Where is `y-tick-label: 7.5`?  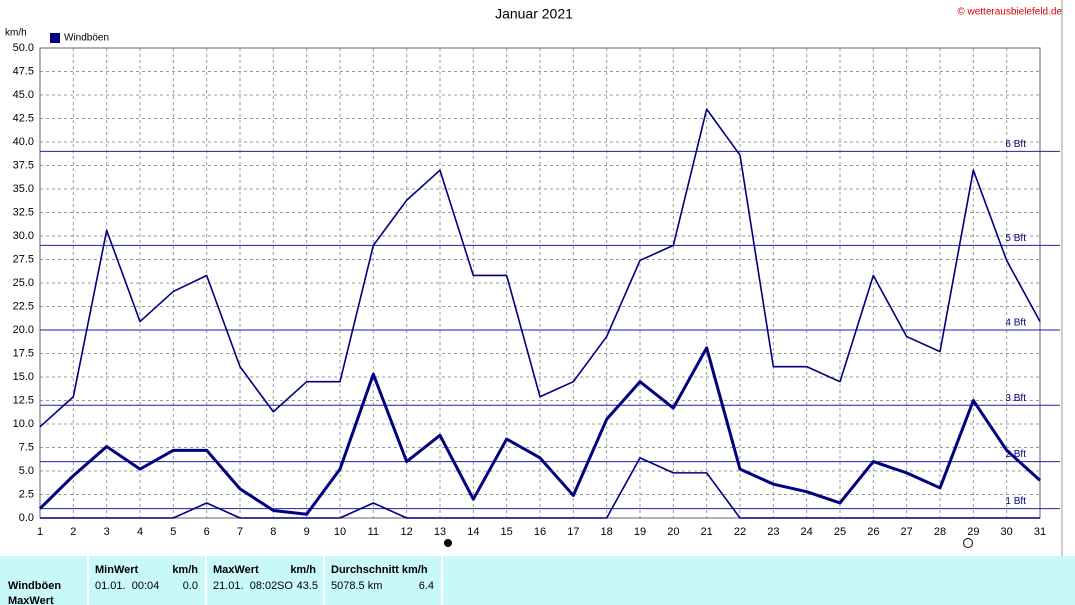 y-tick-label: 7.5 is located at coordinates (26, 447).